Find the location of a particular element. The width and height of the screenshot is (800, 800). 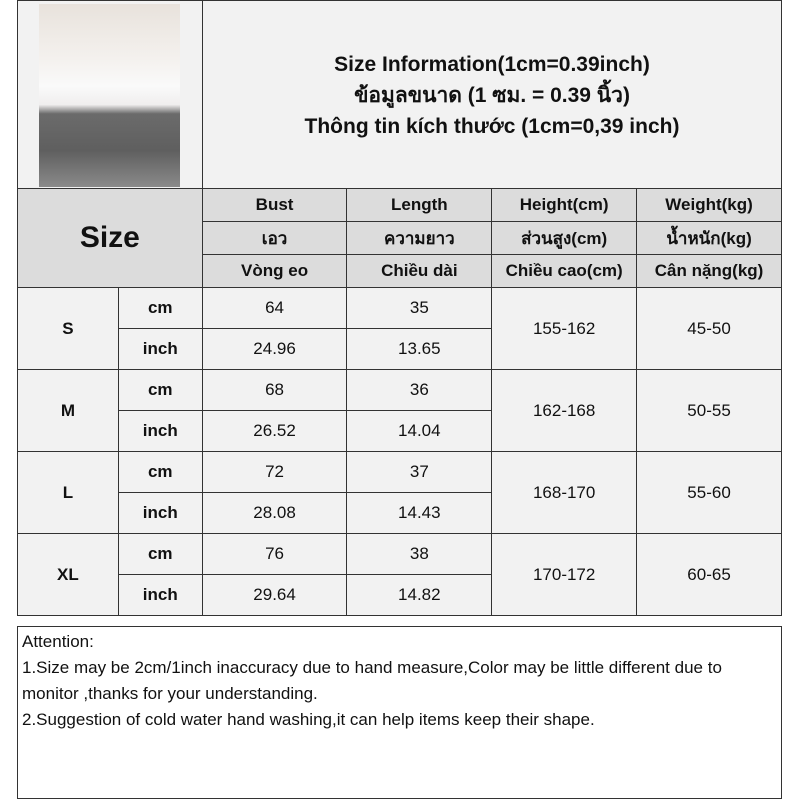

bust-cell: 76 is located at coordinates (274, 554).